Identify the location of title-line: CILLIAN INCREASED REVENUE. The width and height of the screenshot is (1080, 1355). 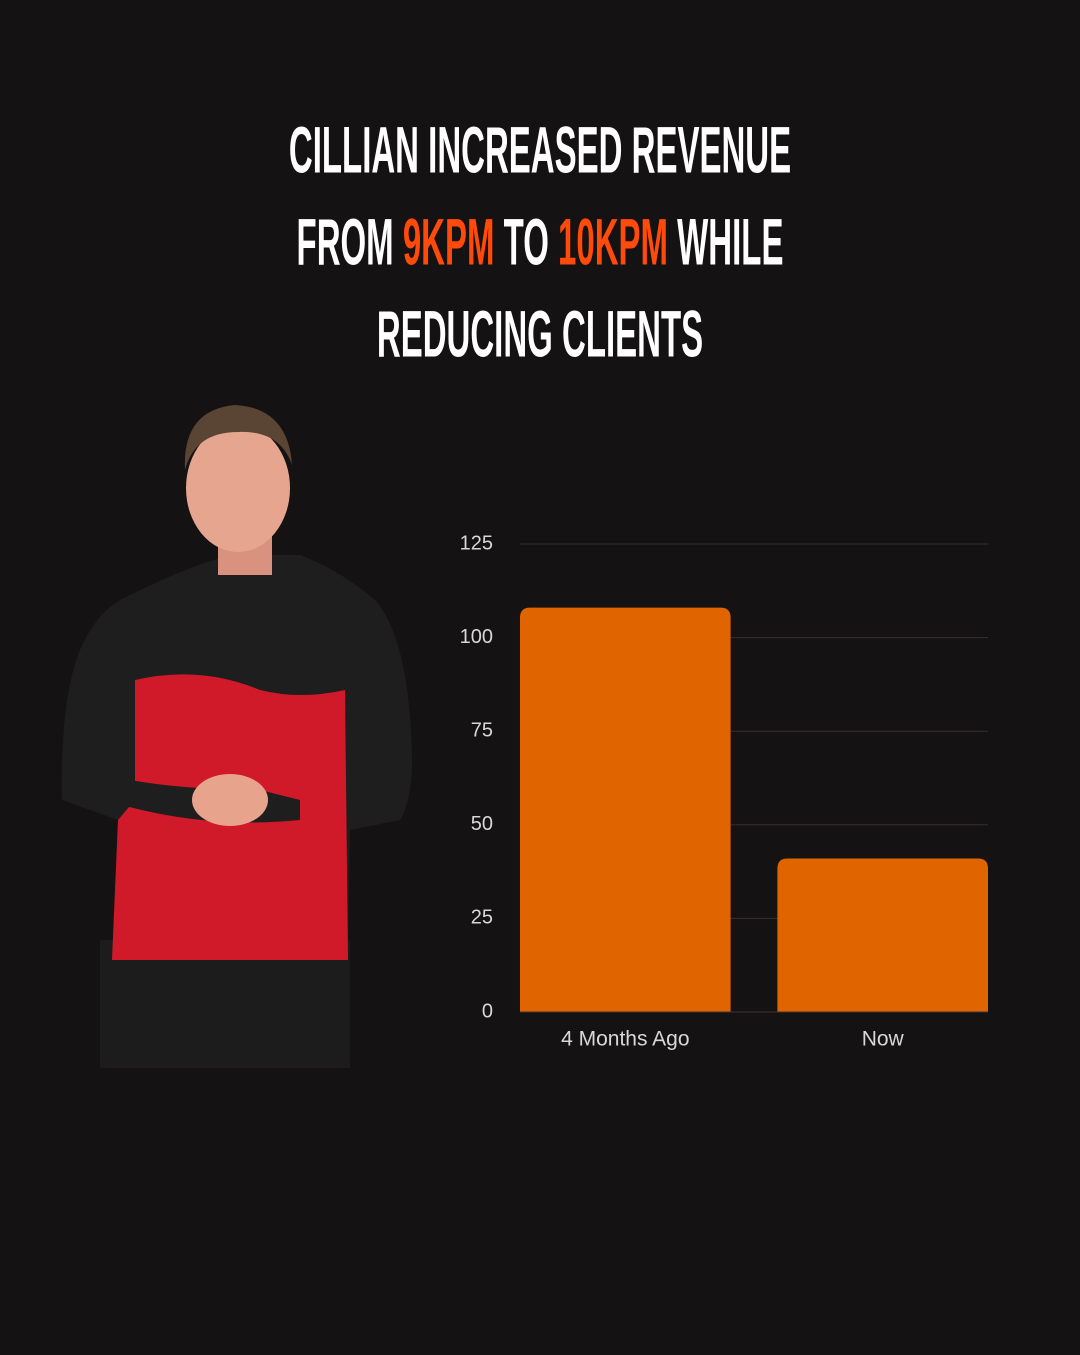
(540, 150).